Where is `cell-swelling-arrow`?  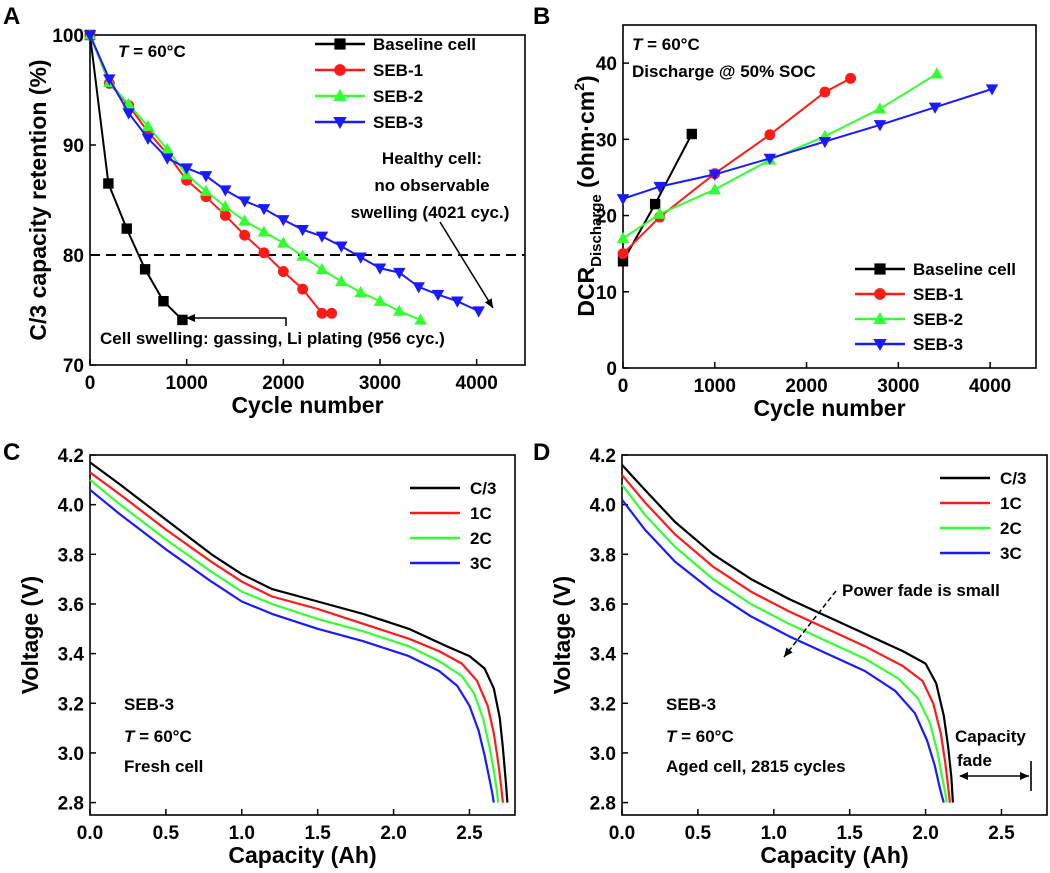 cell-swelling-arrow is located at coordinates (236, 320).